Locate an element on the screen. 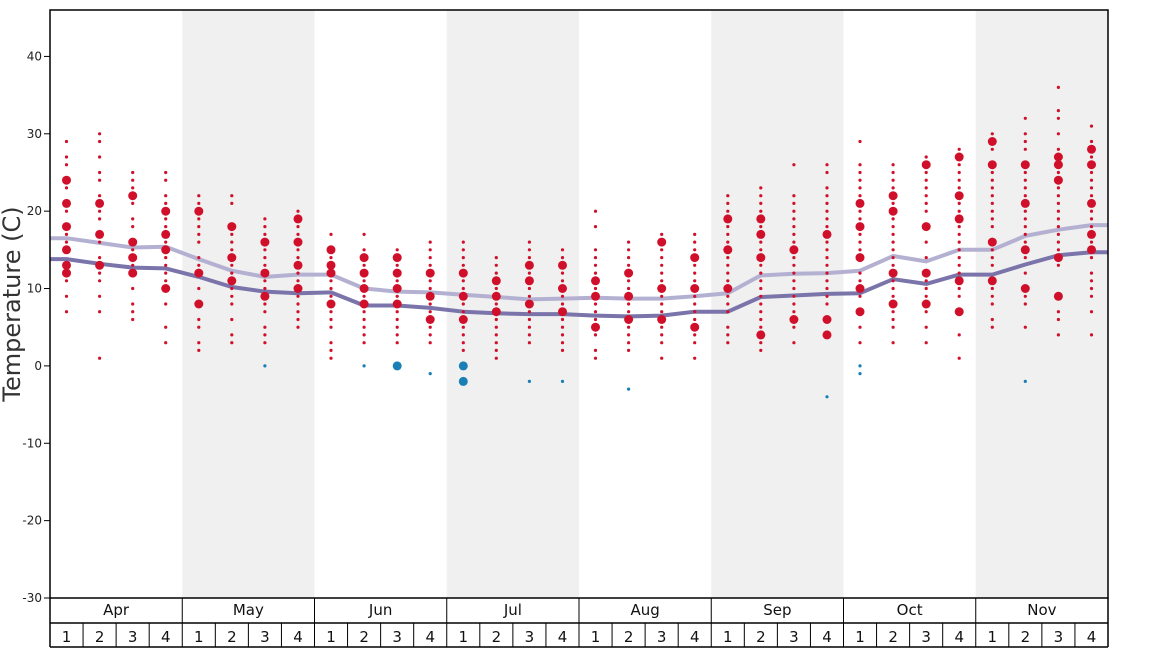 The width and height of the screenshot is (1168, 648). y-tick-labels: -30 -20 -10 0 10 20 30 40 is located at coordinates (32, 327).